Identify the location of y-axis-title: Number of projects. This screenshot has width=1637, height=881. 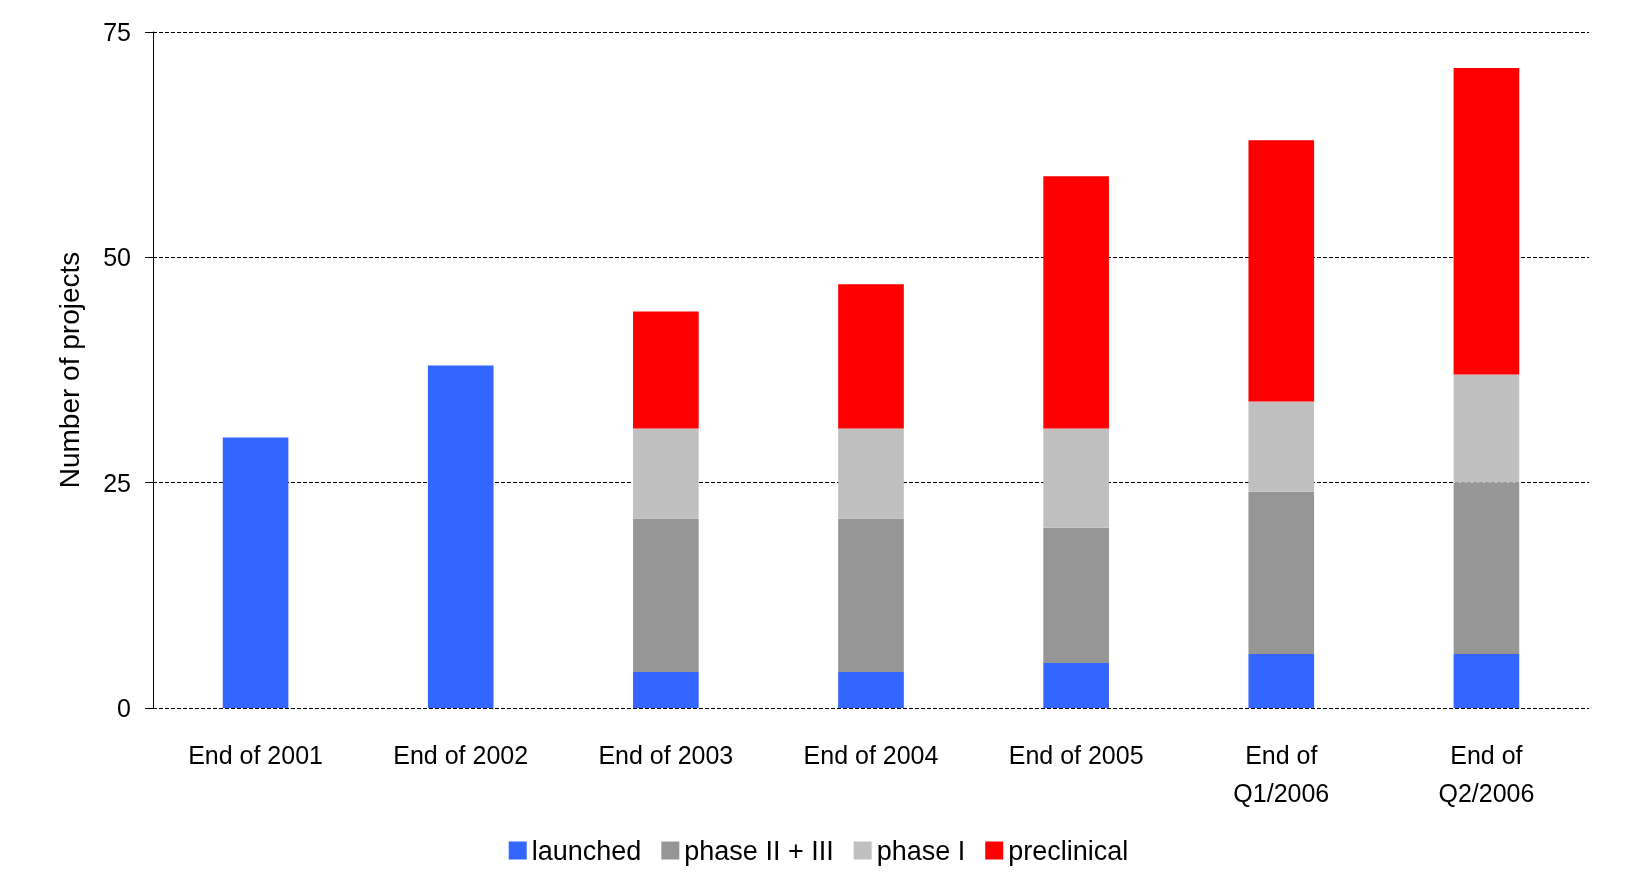
(69, 370).